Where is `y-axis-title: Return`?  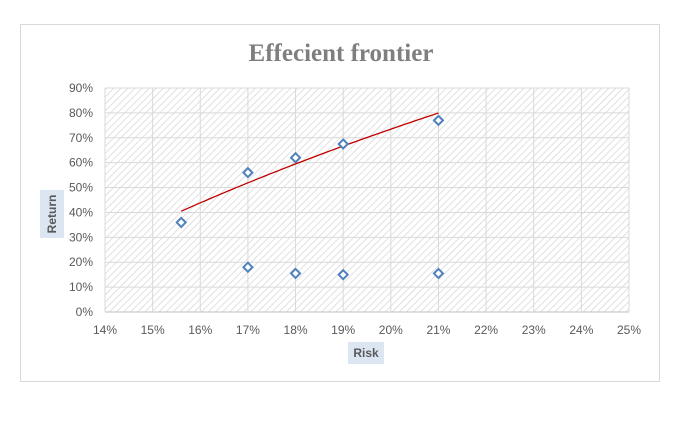
y-axis-title: Return is located at coordinates (52, 214).